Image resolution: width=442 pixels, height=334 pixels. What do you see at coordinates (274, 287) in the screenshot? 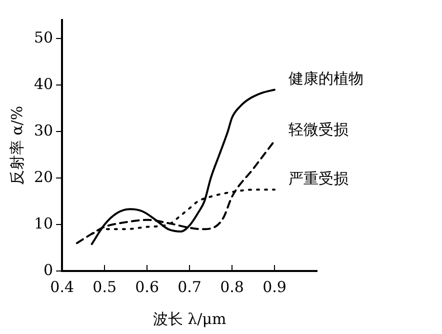
I see `x-tick-label: 0.9` at bounding box center [274, 287].